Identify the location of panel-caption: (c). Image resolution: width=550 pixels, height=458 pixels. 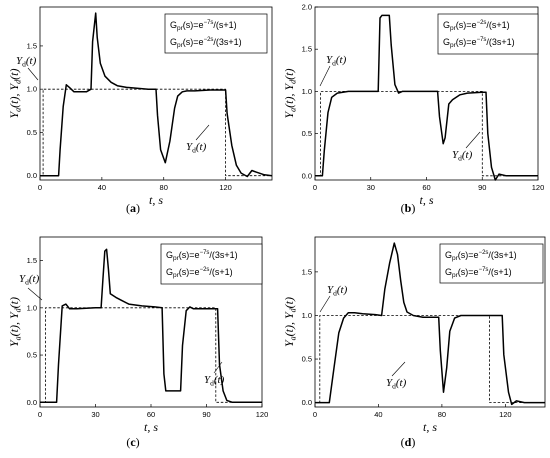
(132, 442).